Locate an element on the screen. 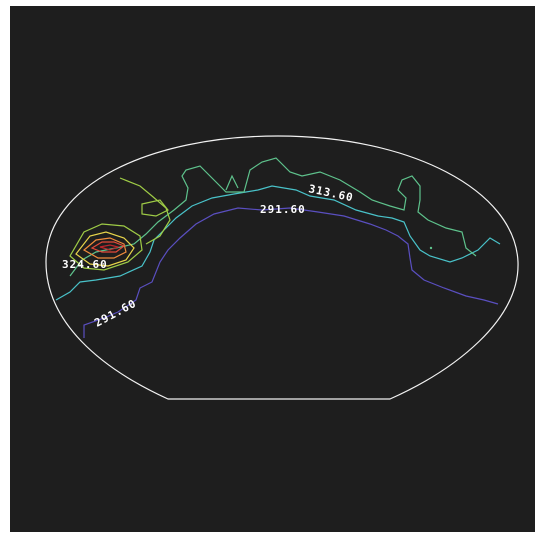 This screenshot has height=533, width=543. contour-label: 313.60 is located at coordinates (330, 193).